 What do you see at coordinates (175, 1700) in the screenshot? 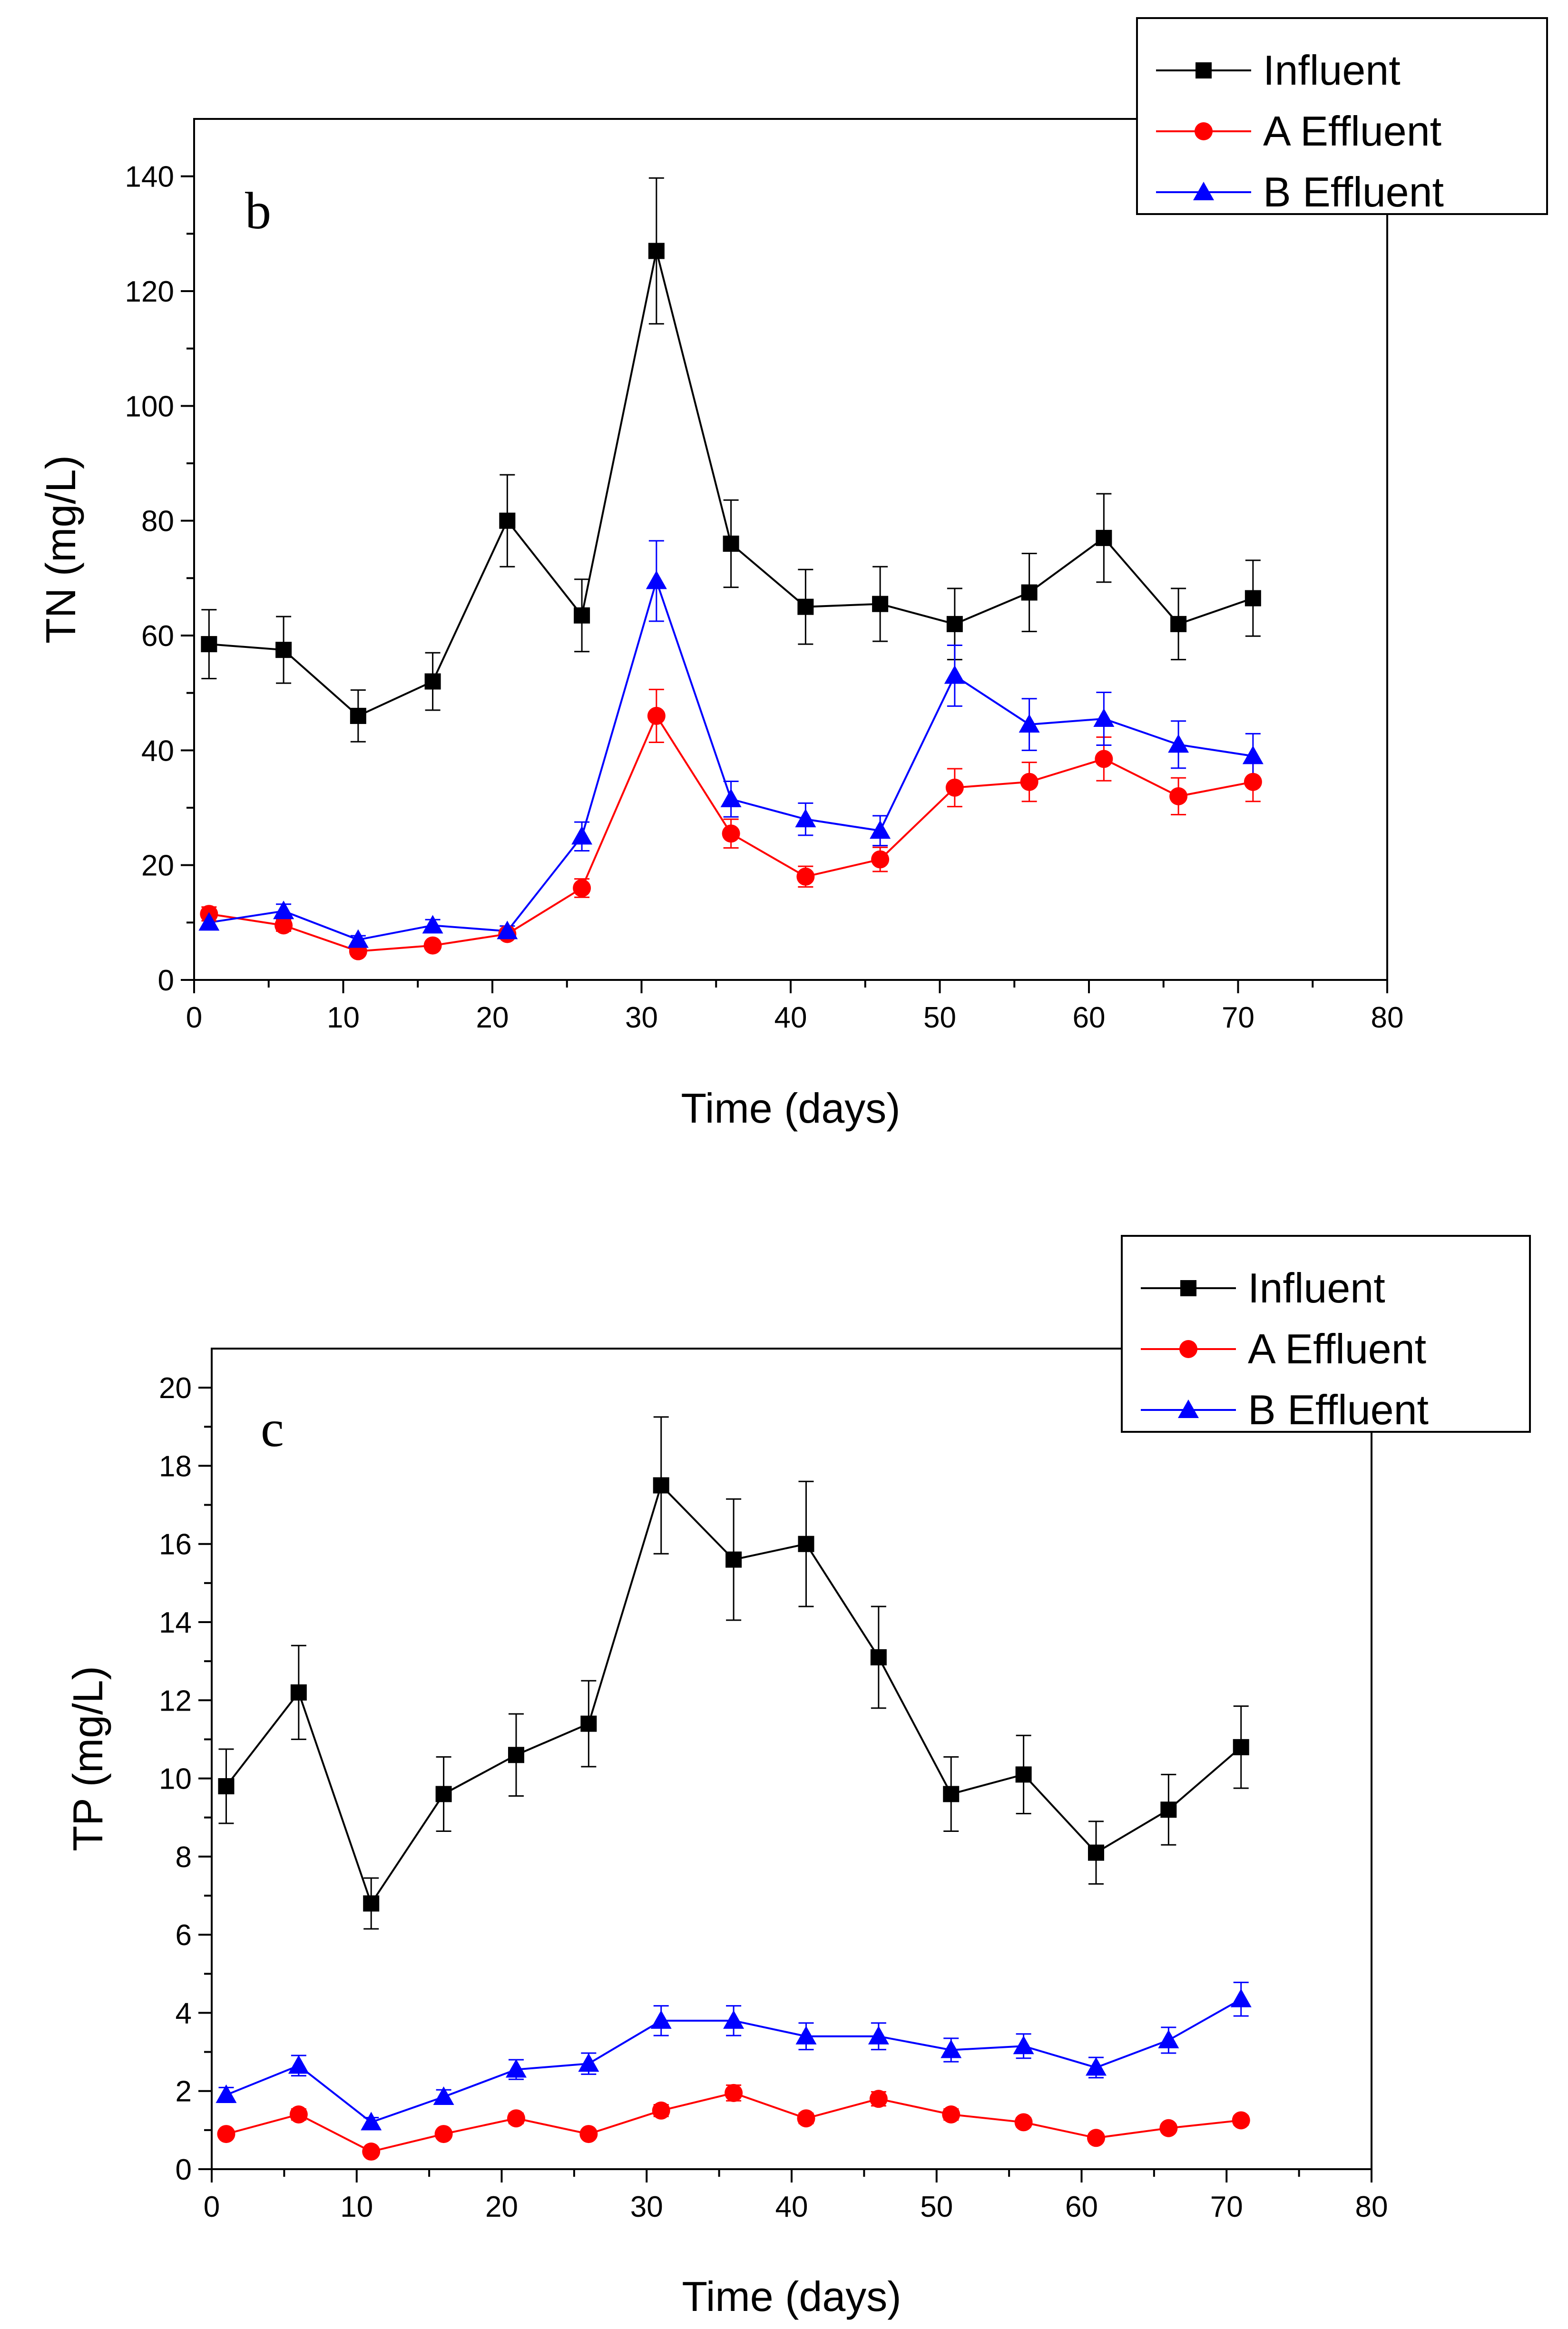
I see `y-tick-label: 12` at bounding box center [175, 1700].